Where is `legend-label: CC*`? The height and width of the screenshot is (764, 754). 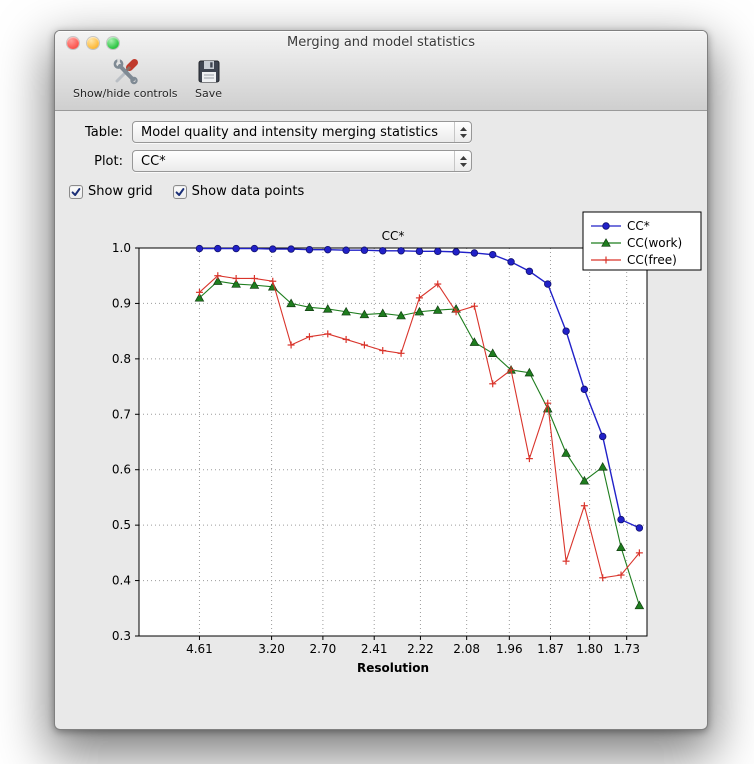
legend-label: CC* is located at coordinates (638, 226).